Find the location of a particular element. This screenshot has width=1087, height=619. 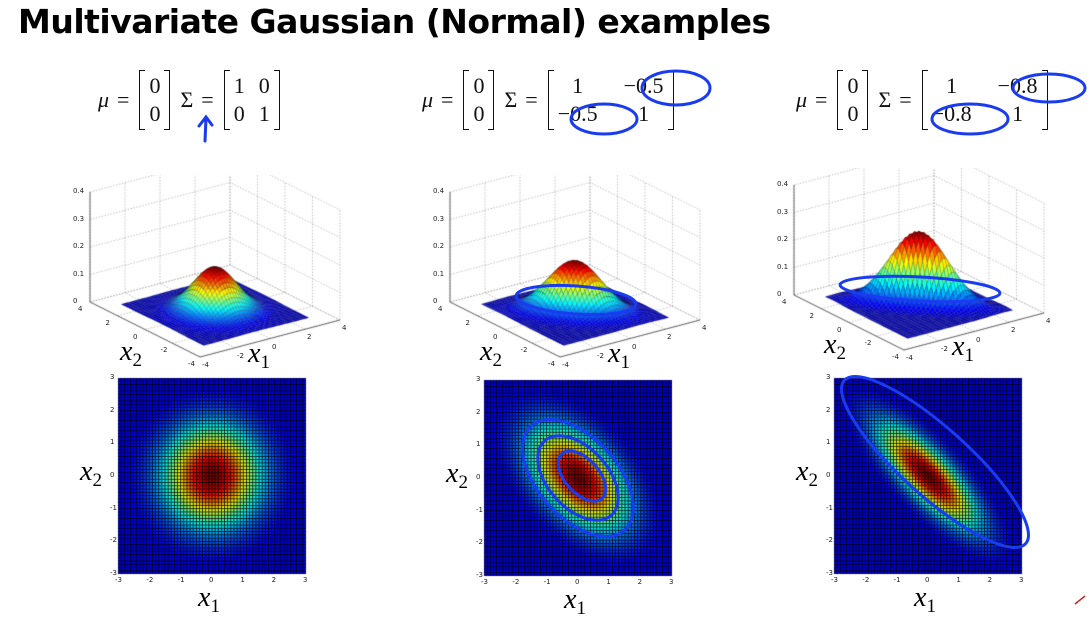

heatmap-plot-1: -3 -3 -2 -2 -1 -1 0 0 1 1 2 2 3 3 x1 x2 is located at coordinates (200, 494).